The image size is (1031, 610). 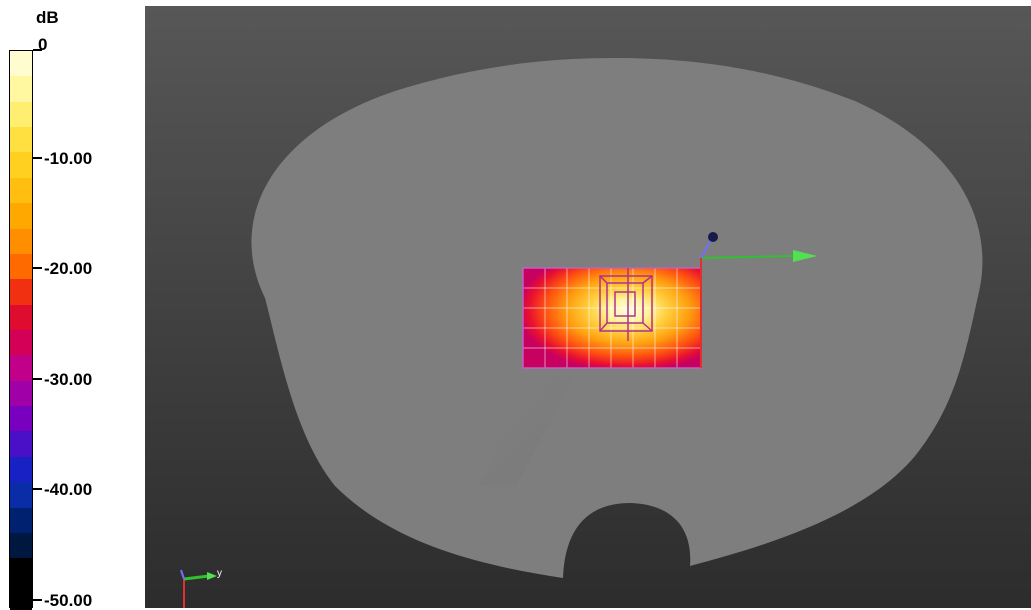 What do you see at coordinates (68, 600) in the screenshot?
I see `legend-tick-label: -50.00` at bounding box center [68, 600].